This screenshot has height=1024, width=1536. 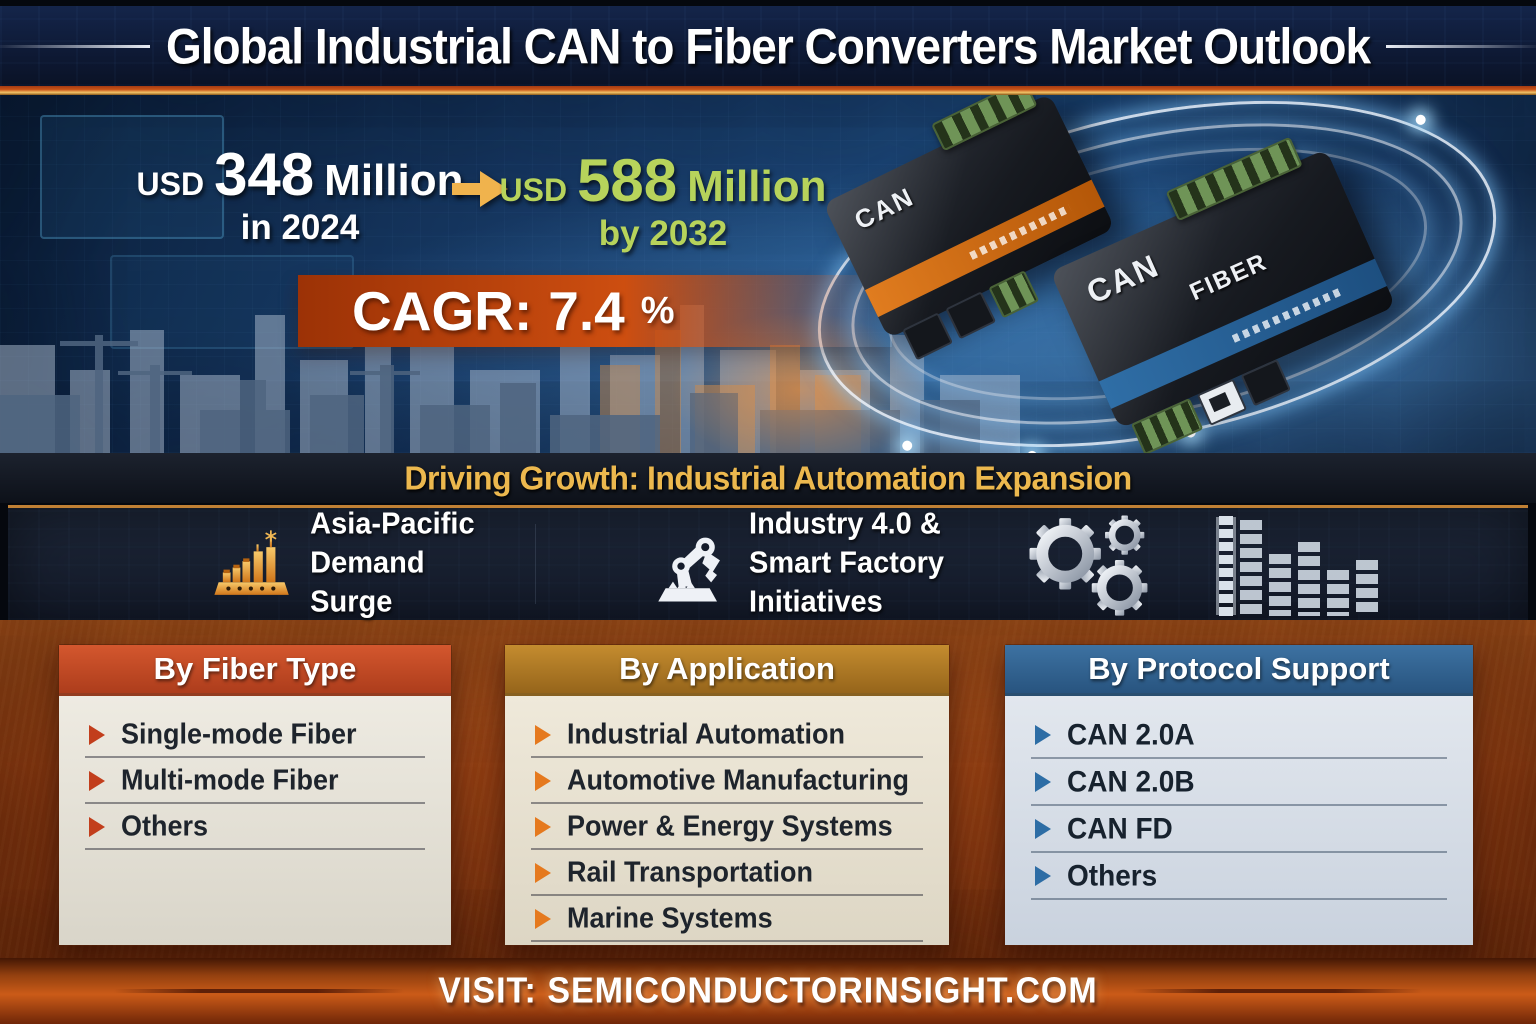 What do you see at coordinates (738, 780) in the screenshot?
I see `item-label: Automotive Manufacturing` at bounding box center [738, 780].